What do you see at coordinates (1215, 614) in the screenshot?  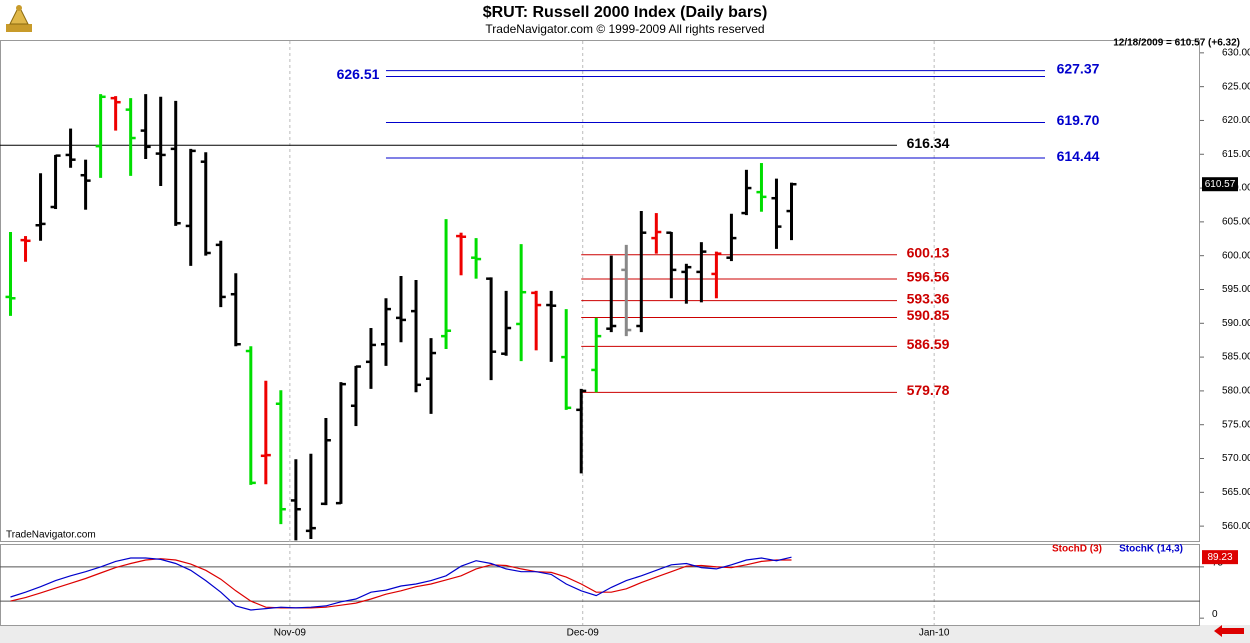 I see `y-tick-label: 0` at bounding box center [1215, 614].